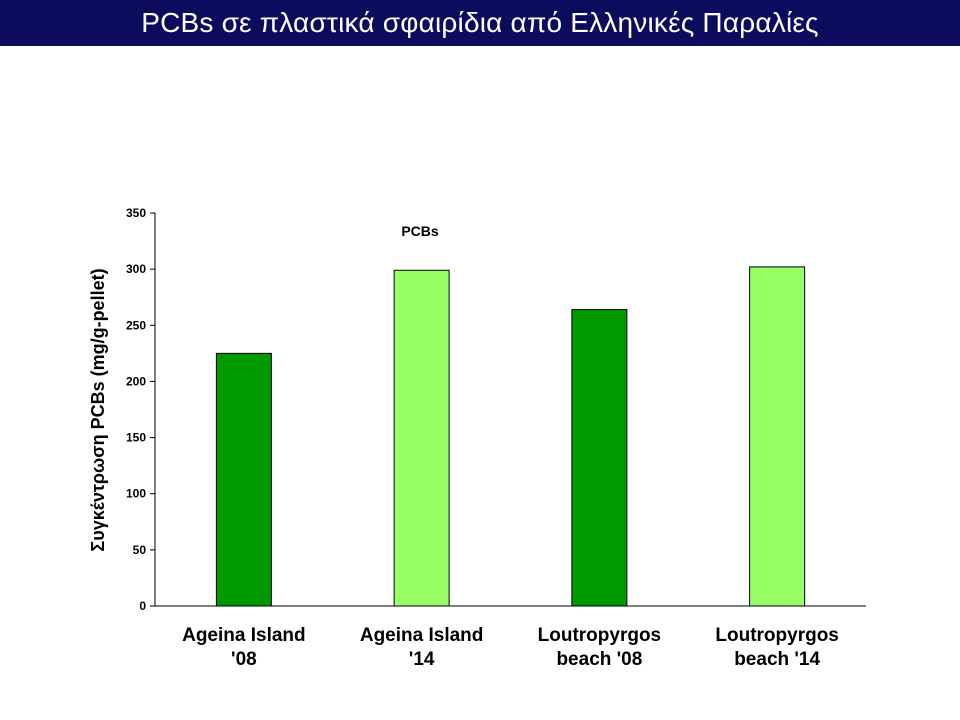 Image resolution: width=960 pixels, height=720 pixels. What do you see at coordinates (777, 659) in the screenshot?
I see `x-category-label: beach '14` at bounding box center [777, 659].